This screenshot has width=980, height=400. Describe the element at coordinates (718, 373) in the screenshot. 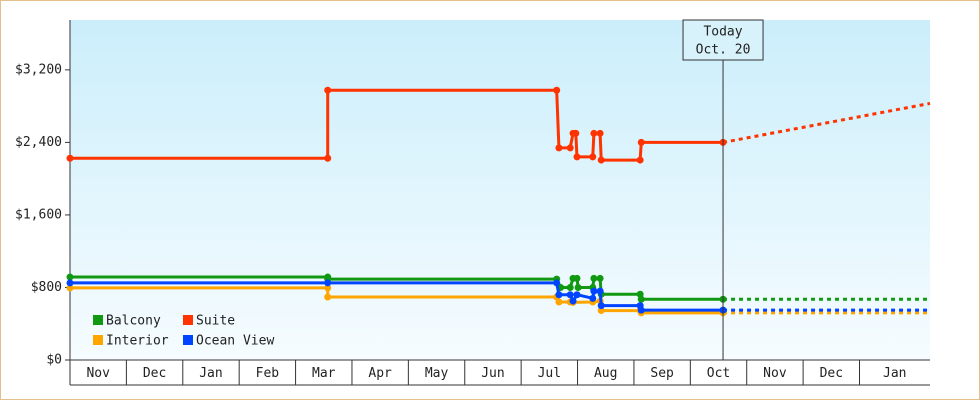

I see `x-tick-label: Oct` at that location.